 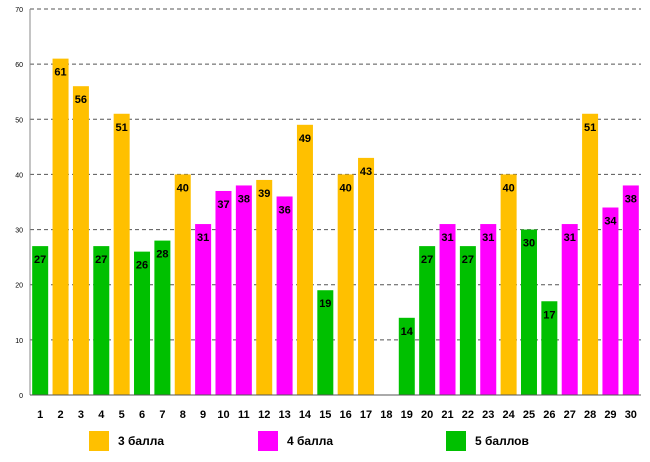 What do you see at coordinates (244, 199) in the screenshot?
I see `data-label-11: 38` at bounding box center [244, 199].